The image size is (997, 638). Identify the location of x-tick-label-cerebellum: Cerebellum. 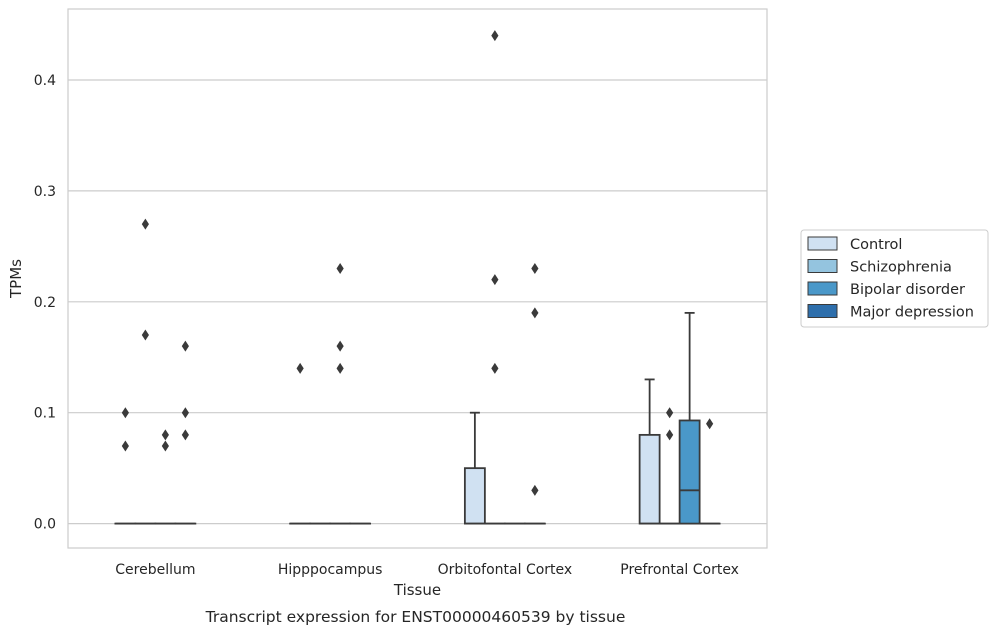
(155, 570).